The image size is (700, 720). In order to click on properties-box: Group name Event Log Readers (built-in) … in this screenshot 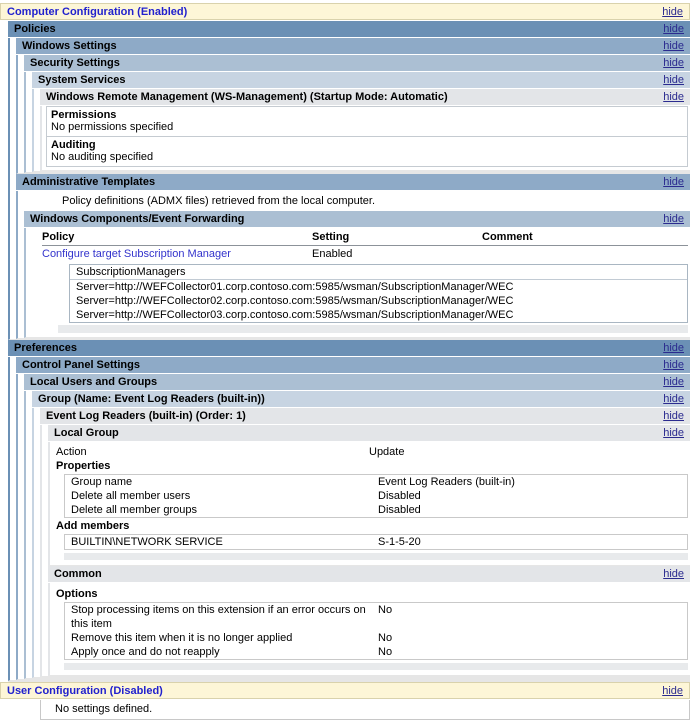, I will do `click(376, 496)`.